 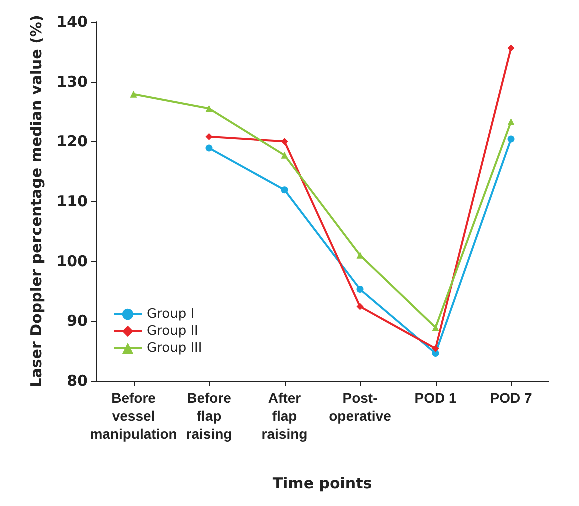 What do you see at coordinates (72, 81) in the screenshot?
I see `y-tick-label: 130` at bounding box center [72, 81].